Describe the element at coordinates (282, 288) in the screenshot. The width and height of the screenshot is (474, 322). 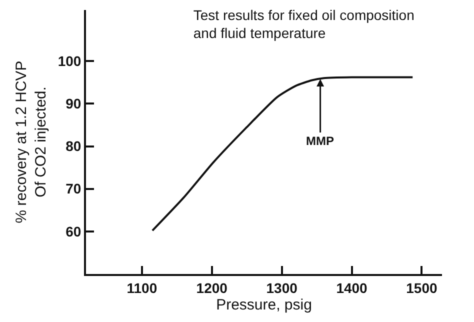
I see `x-tick-label: 1300` at that location.